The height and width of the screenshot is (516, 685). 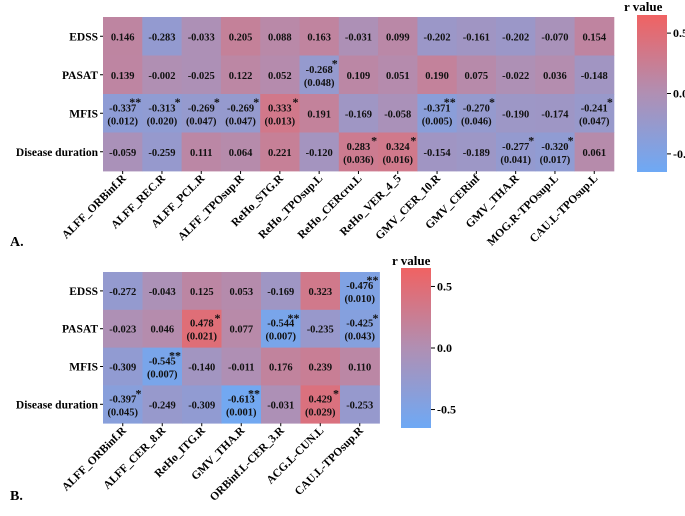 I want to click on cell-value-label: 0.283, so click(x=359, y=147).